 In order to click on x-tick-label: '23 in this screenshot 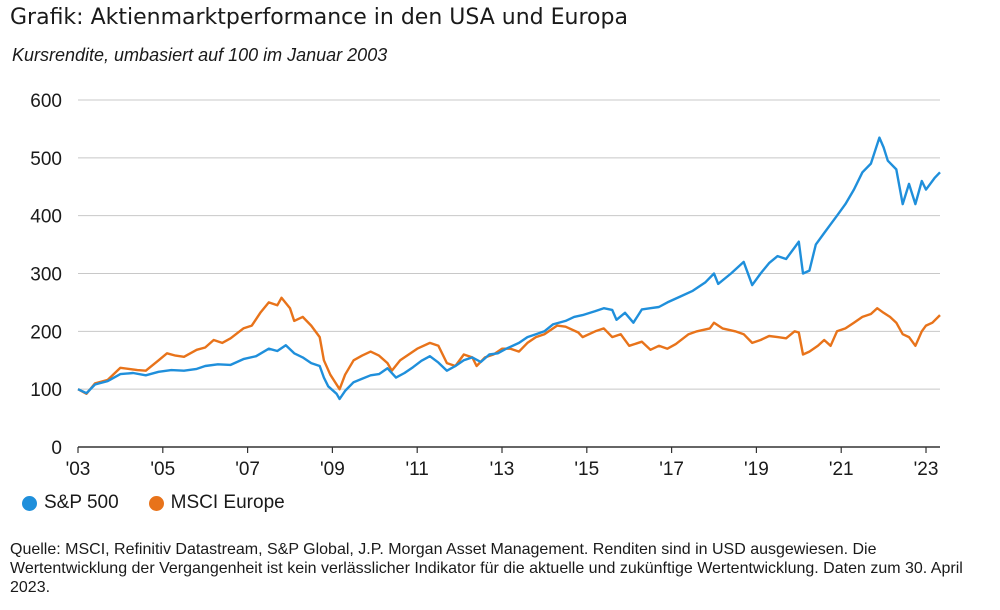, I will do `click(926, 469)`.